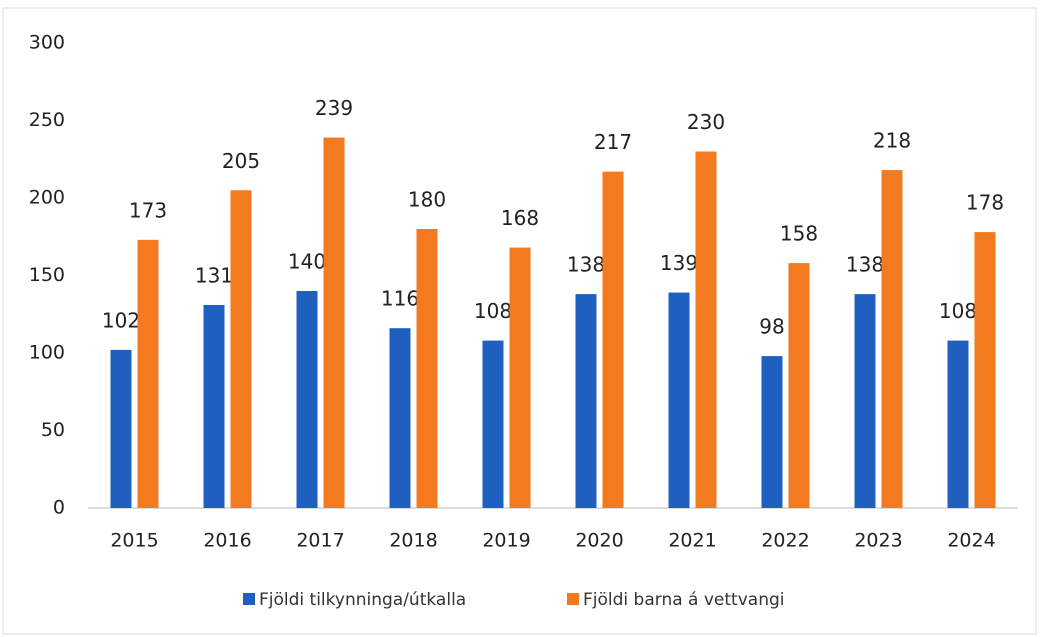  I want to click on x-tick-label: 2019, so click(506, 541).